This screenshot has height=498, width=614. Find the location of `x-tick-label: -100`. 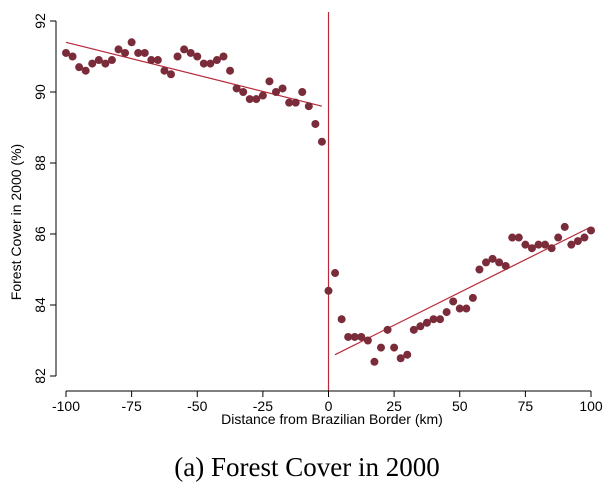

x-tick-label: -100 is located at coordinates (66, 406).